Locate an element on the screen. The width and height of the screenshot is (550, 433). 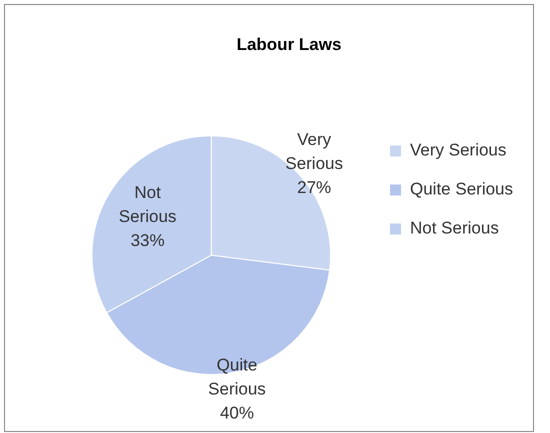
legend-label: Not Serious is located at coordinates (454, 228).